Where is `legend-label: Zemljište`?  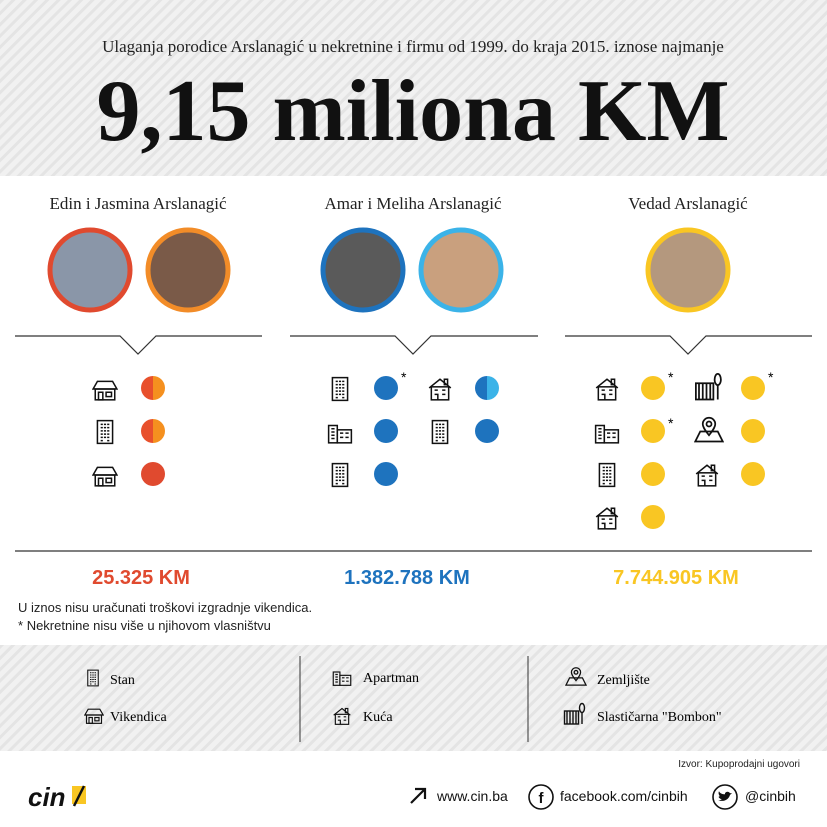
legend-label: Zemljište is located at coordinates (623, 680).